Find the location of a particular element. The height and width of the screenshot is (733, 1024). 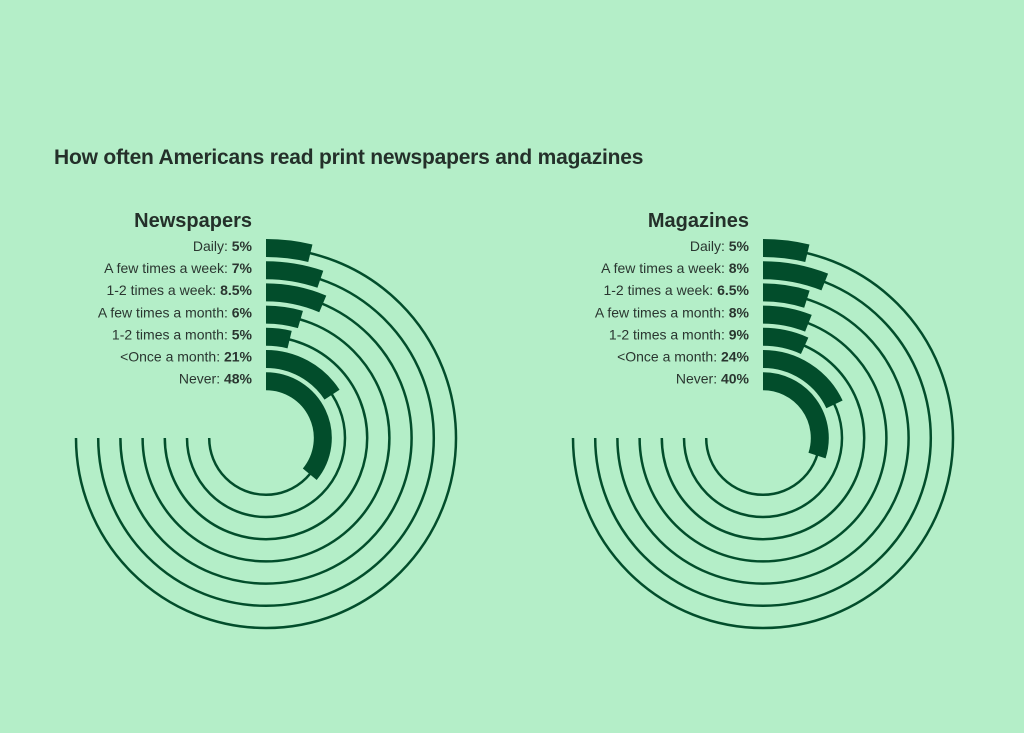

value-label: 48% is located at coordinates (238, 379).